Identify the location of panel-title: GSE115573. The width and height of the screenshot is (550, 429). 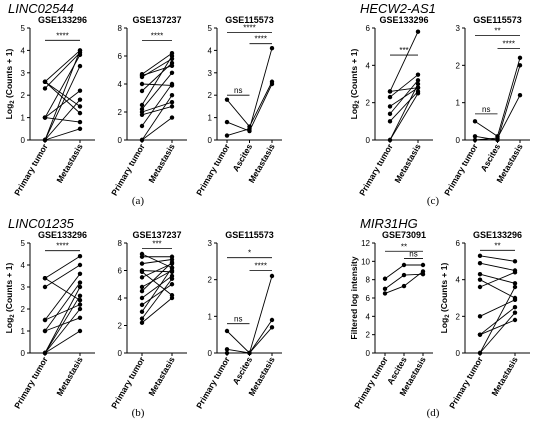
(497, 20).